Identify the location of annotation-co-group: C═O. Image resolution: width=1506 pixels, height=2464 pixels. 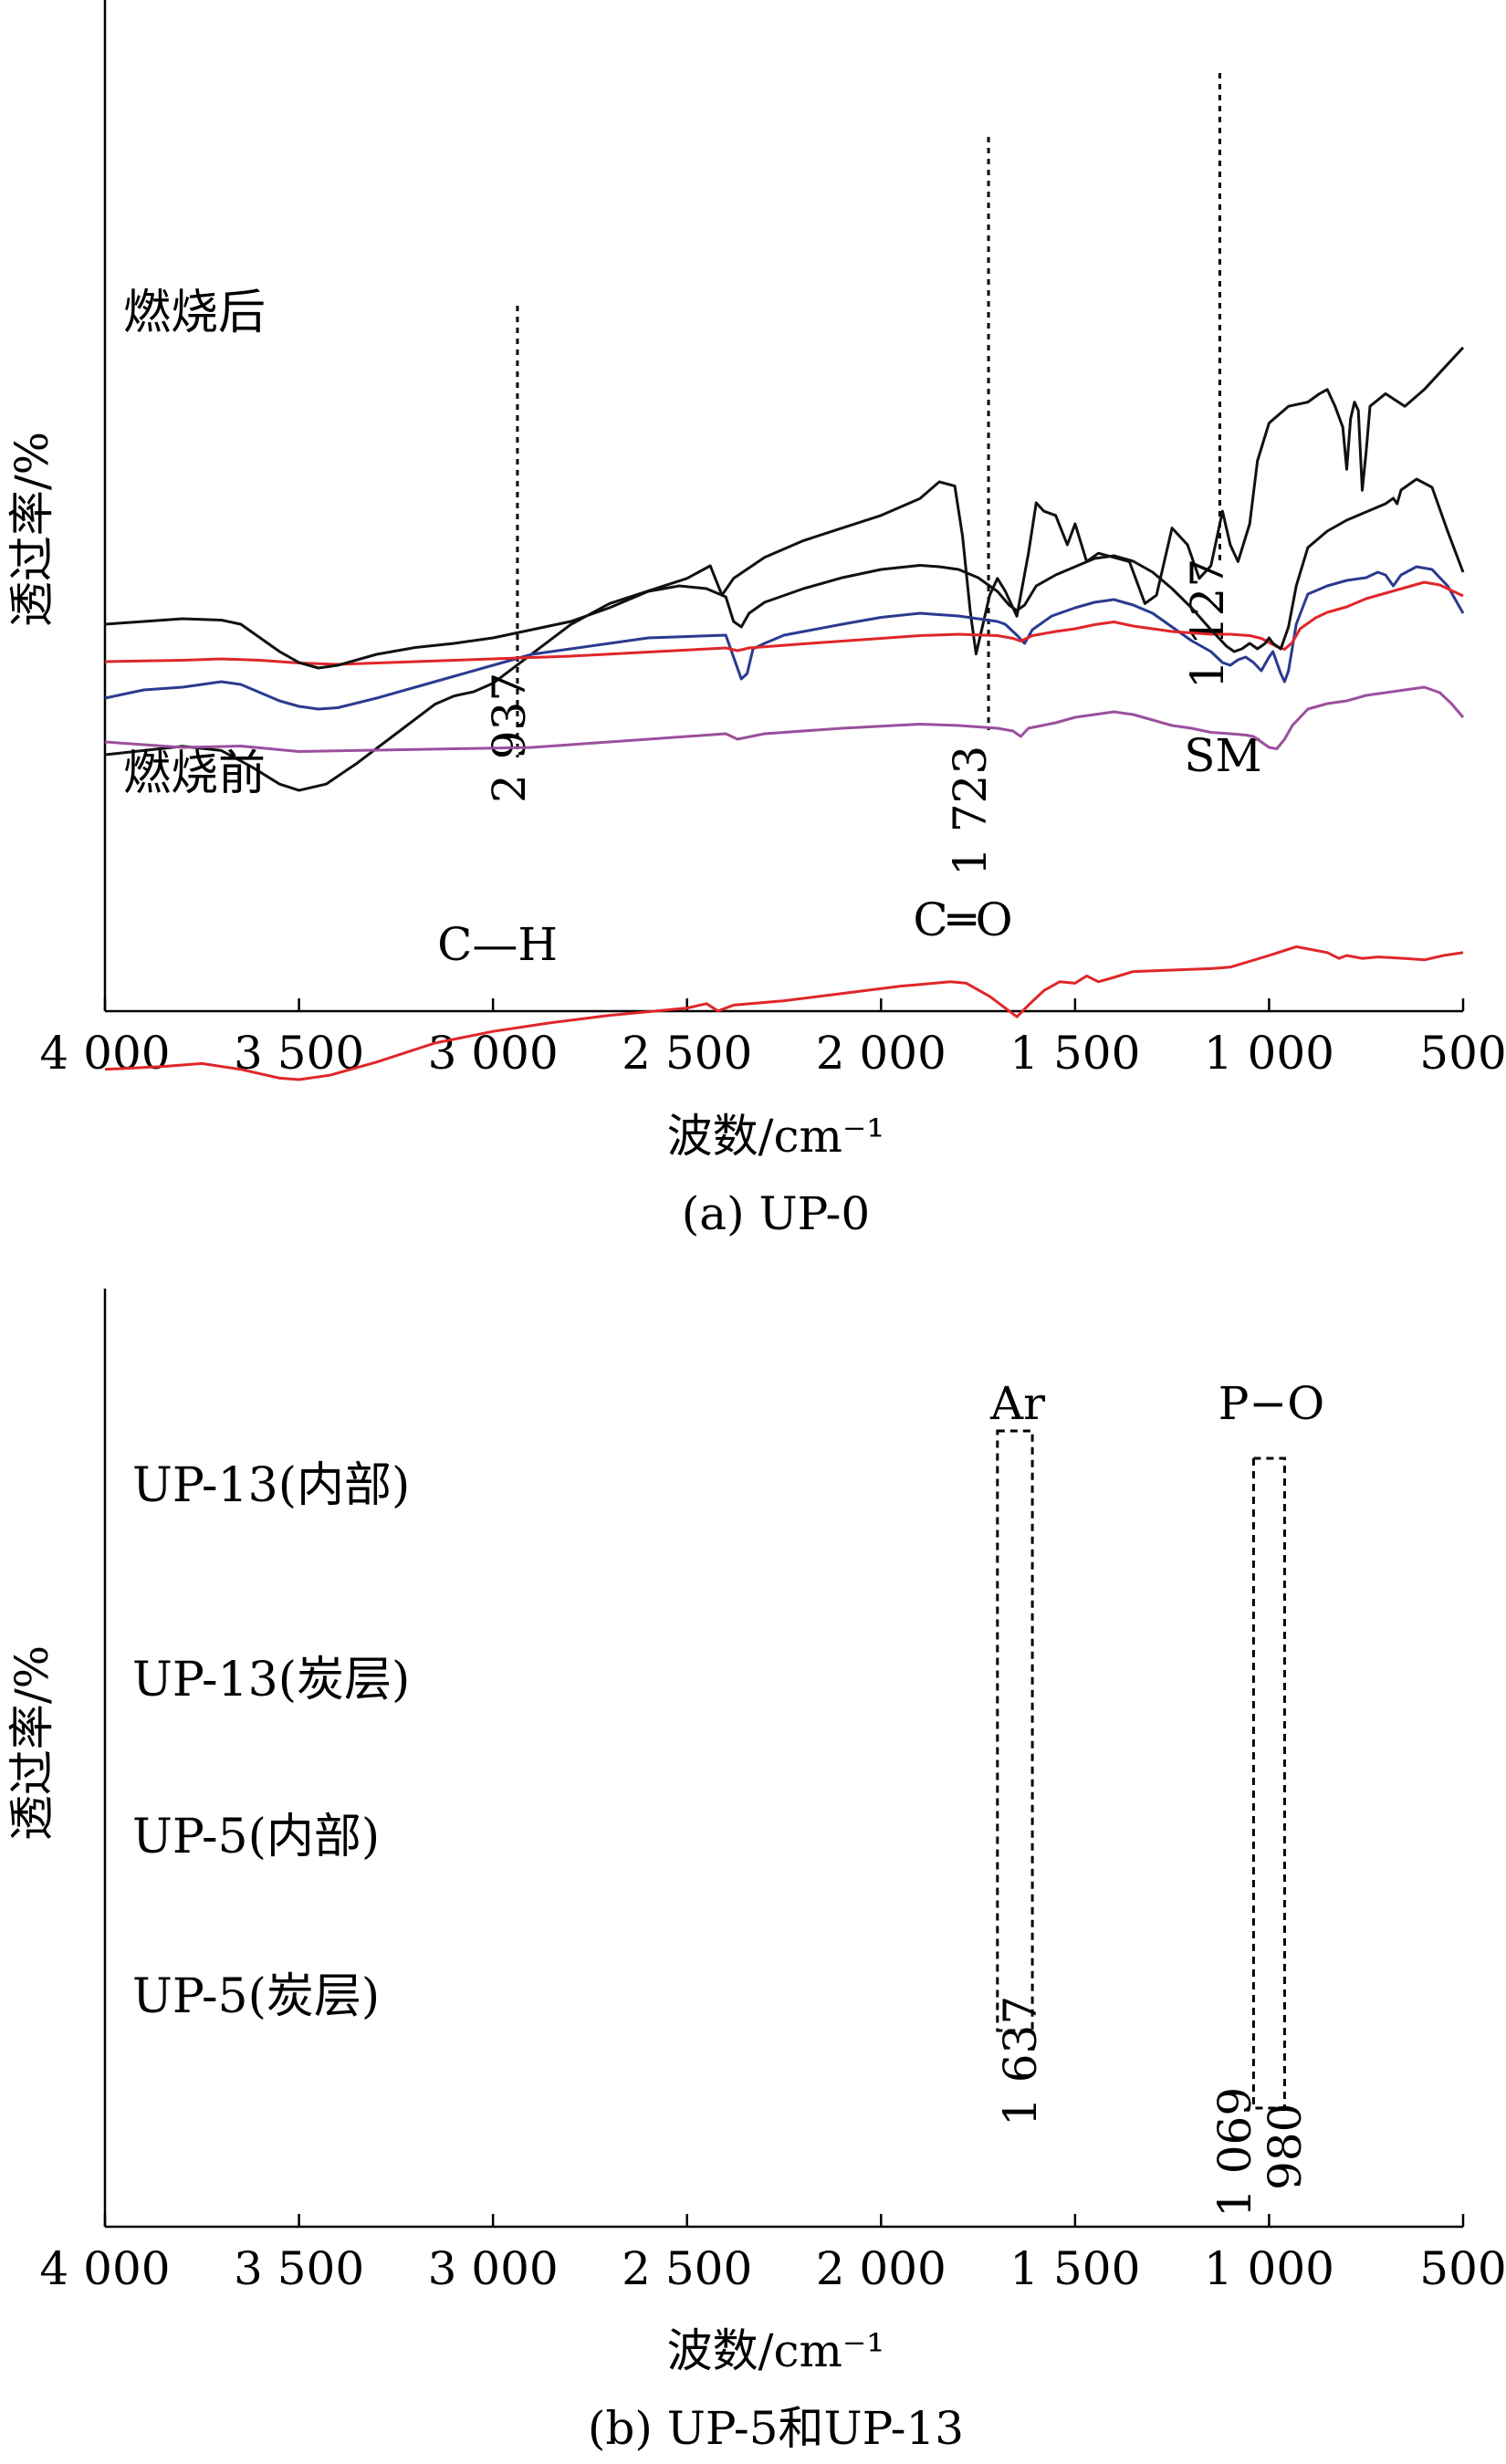
(962, 919).